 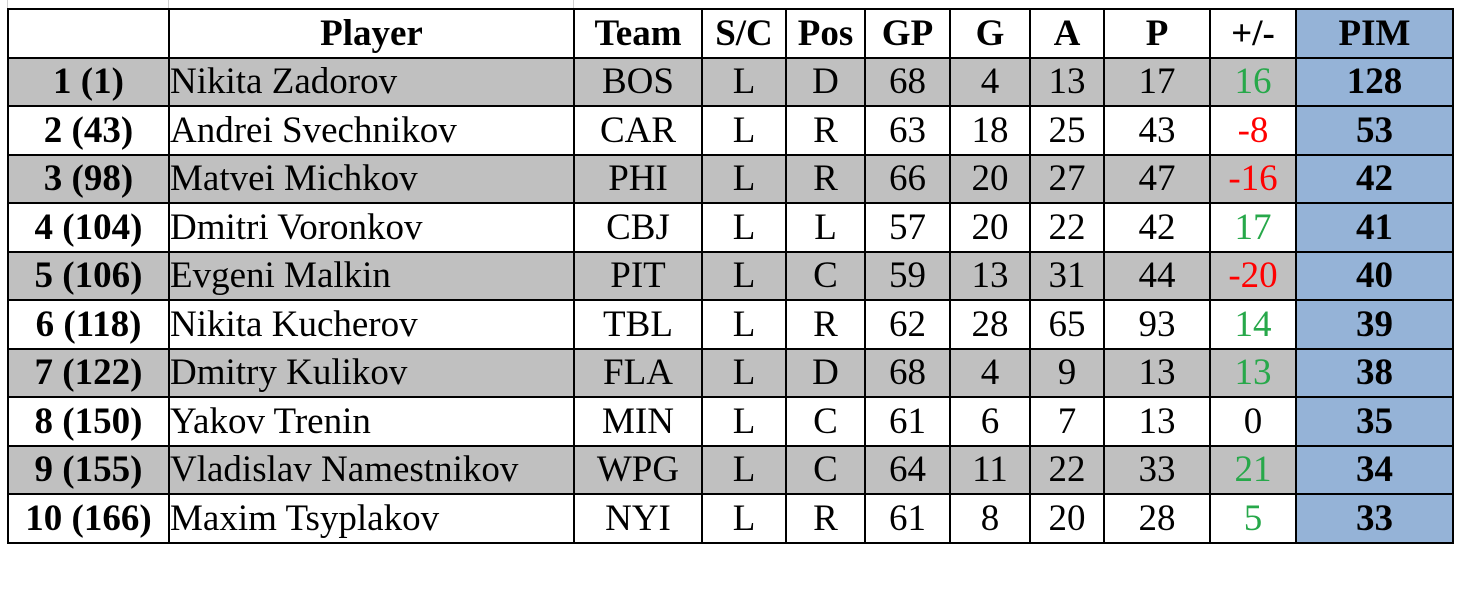 What do you see at coordinates (638, 227) in the screenshot?
I see `team-cell: CBJ` at bounding box center [638, 227].